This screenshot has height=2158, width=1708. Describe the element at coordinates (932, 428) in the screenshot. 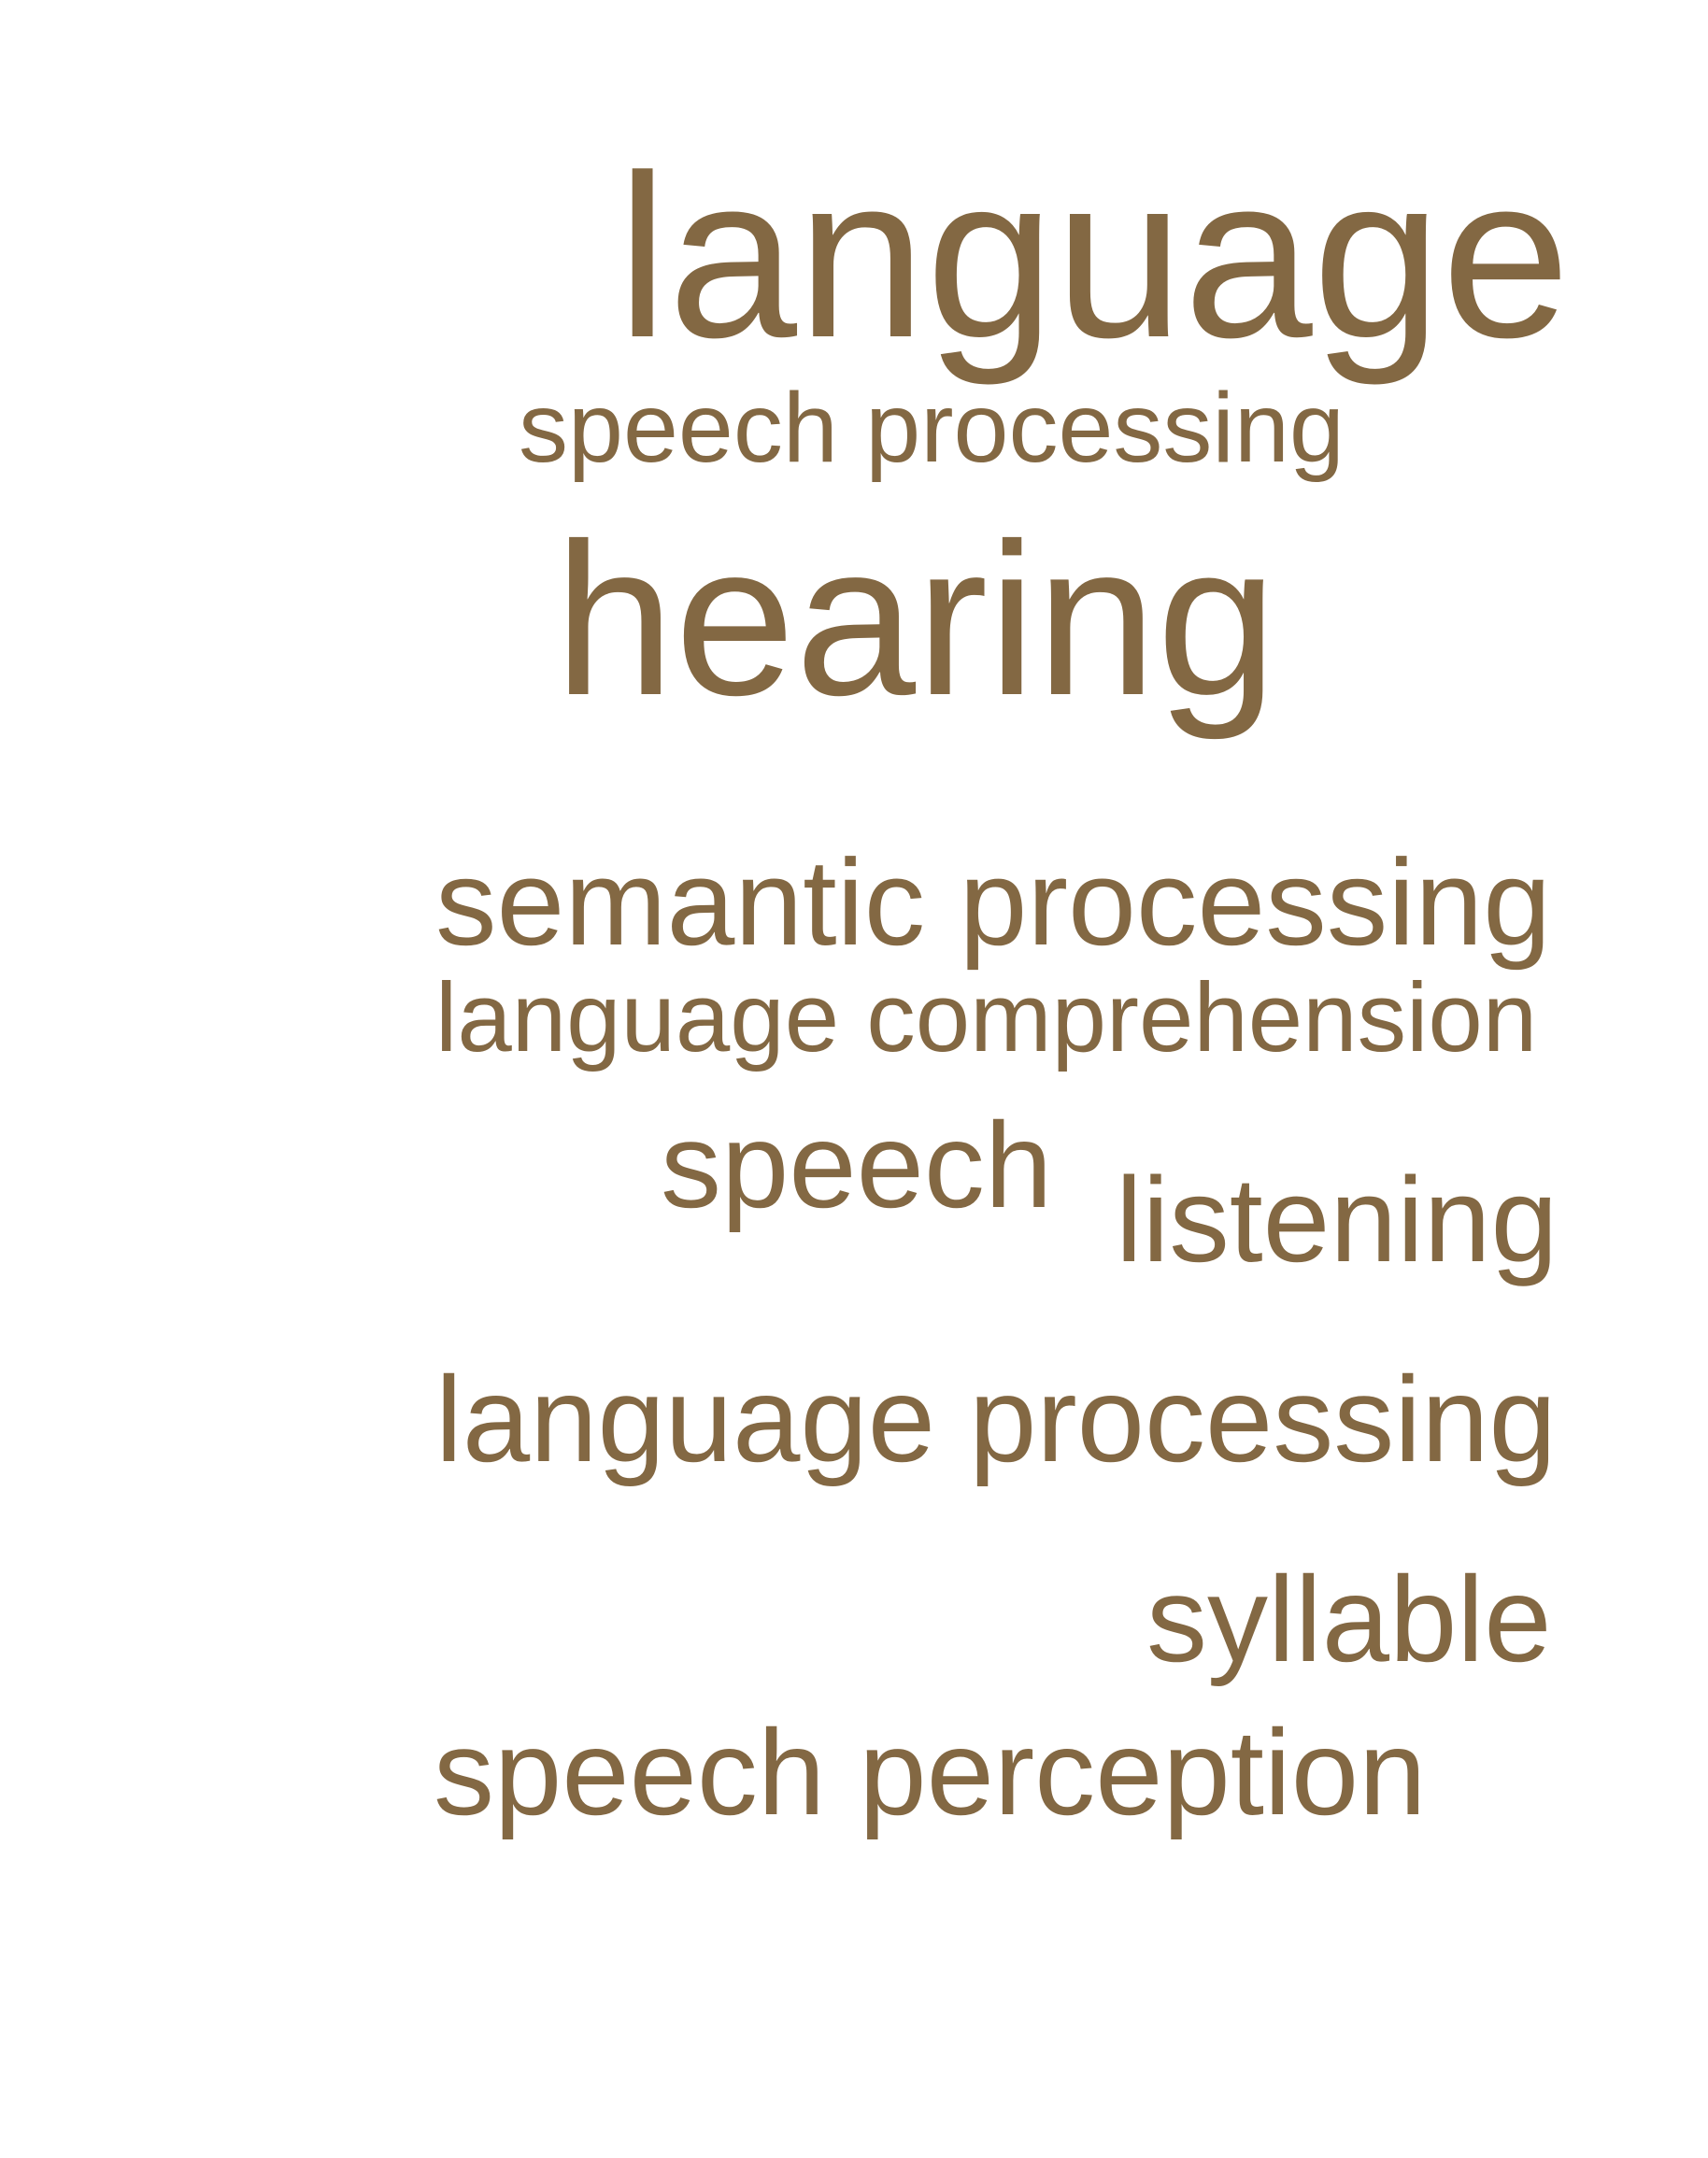

I see `word-speech-processing: speech processing` at that location.